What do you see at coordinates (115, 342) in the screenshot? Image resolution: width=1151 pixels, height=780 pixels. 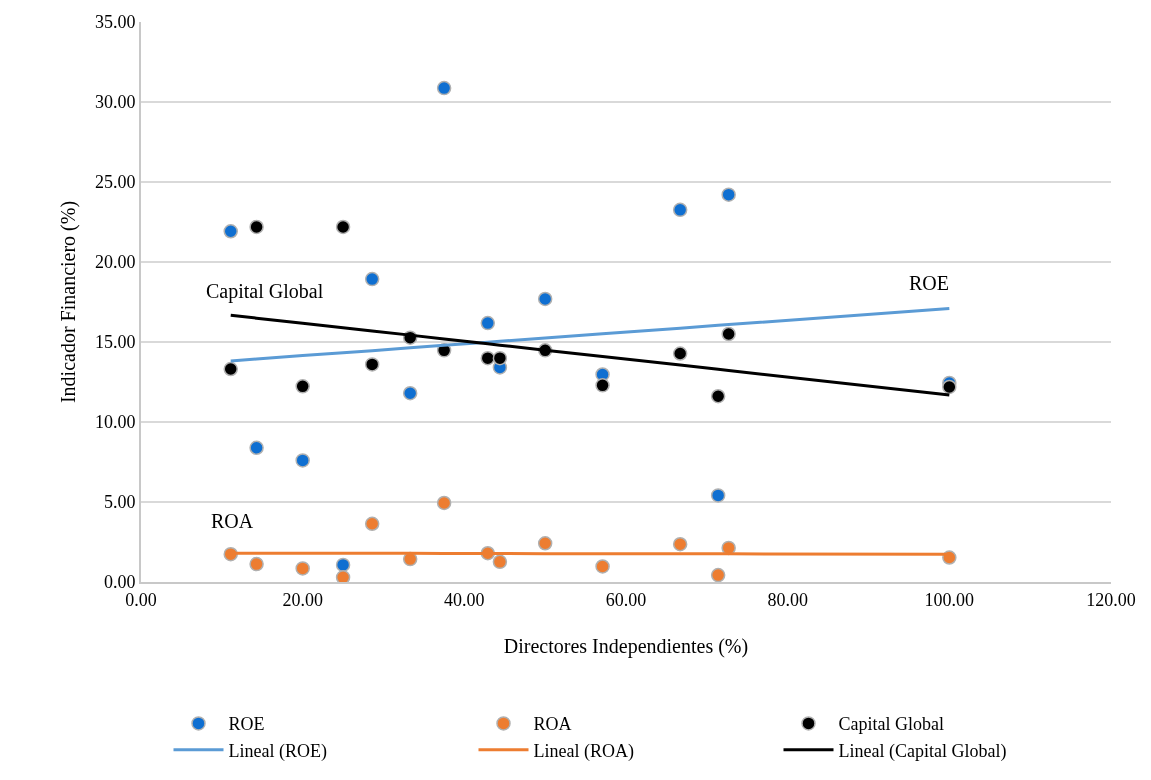 I see `y-tick-label: 15.00` at bounding box center [115, 342].